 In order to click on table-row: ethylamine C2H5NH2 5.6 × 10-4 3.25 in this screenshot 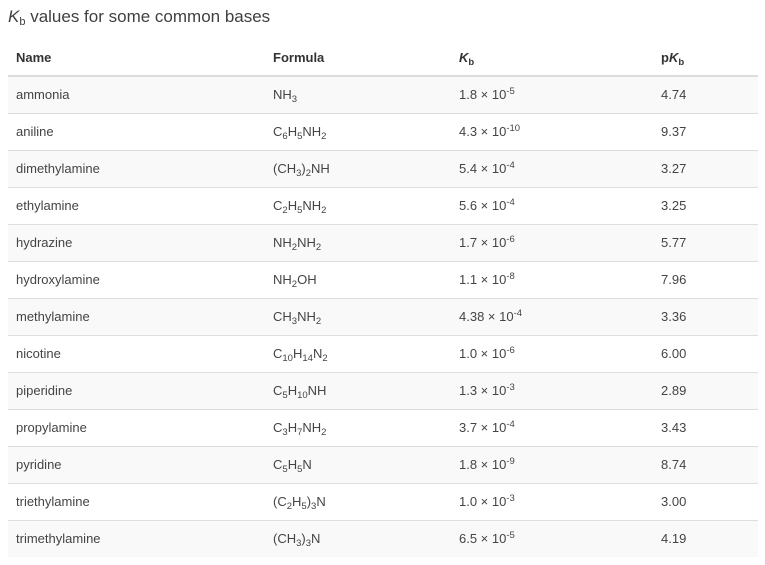, I will do `click(383, 205)`.